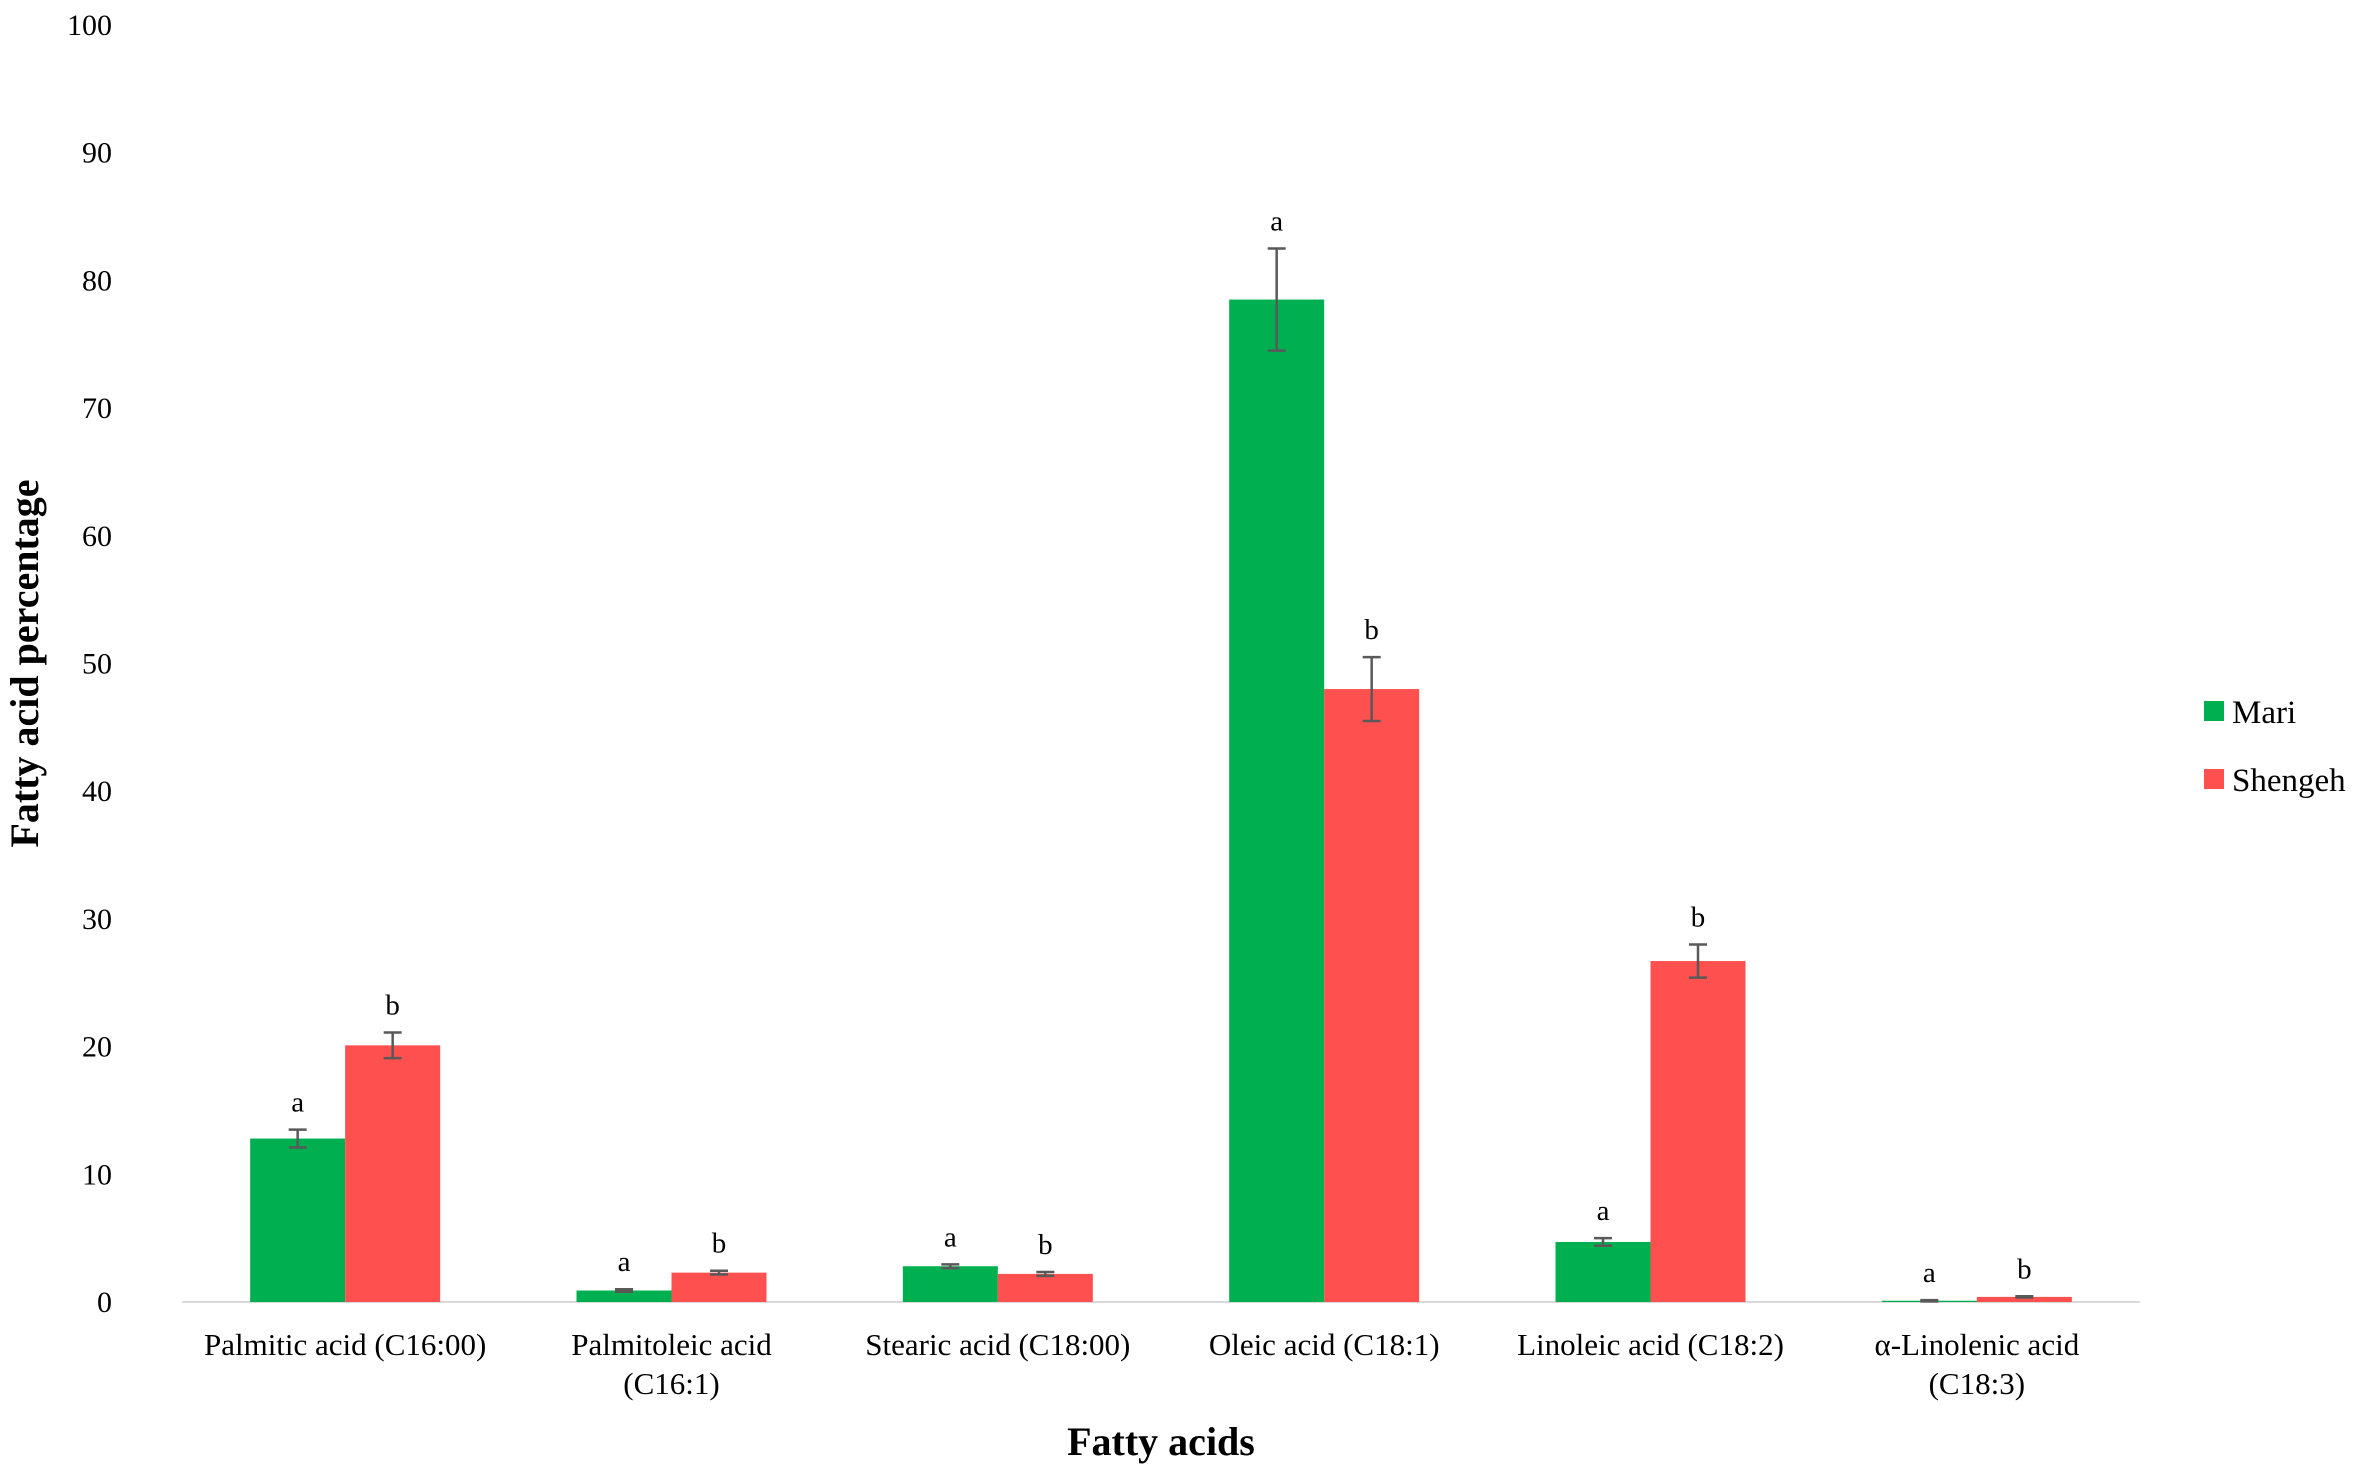 This screenshot has width=2376, height=1477. Describe the element at coordinates (2289, 781) in the screenshot. I see `legend-label-shengeh: Shengeh` at that location.